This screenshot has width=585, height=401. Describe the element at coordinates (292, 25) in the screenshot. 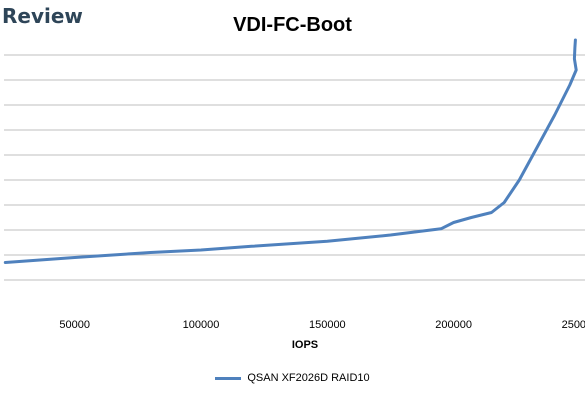

I see `chart-title: VDI-FC-Boot` at that location.